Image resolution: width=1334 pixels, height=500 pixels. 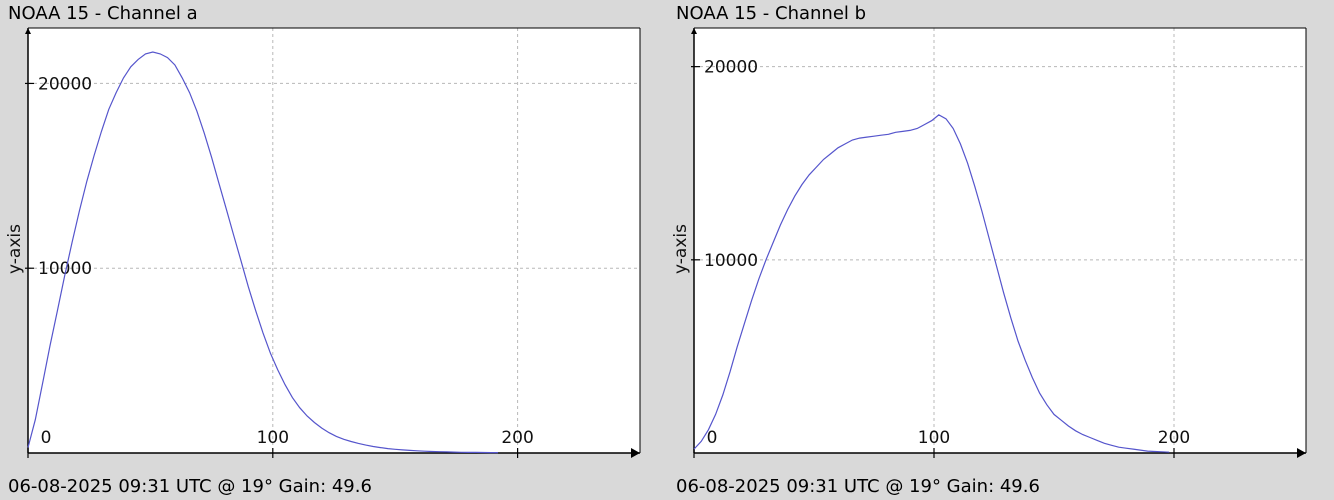 What do you see at coordinates (190, 486) in the screenshot?
I see `chart-footer-channel-a: 06-08-2025 09:31 UTC @ 19° Gain: 49.6` at bounding box center [190, 486].